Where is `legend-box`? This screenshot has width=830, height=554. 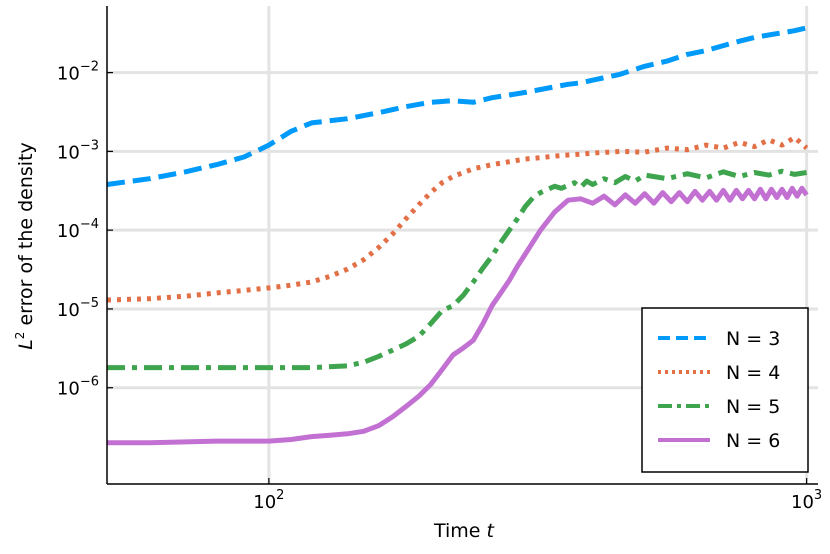
legend-box is located at coordinates (725, 390).